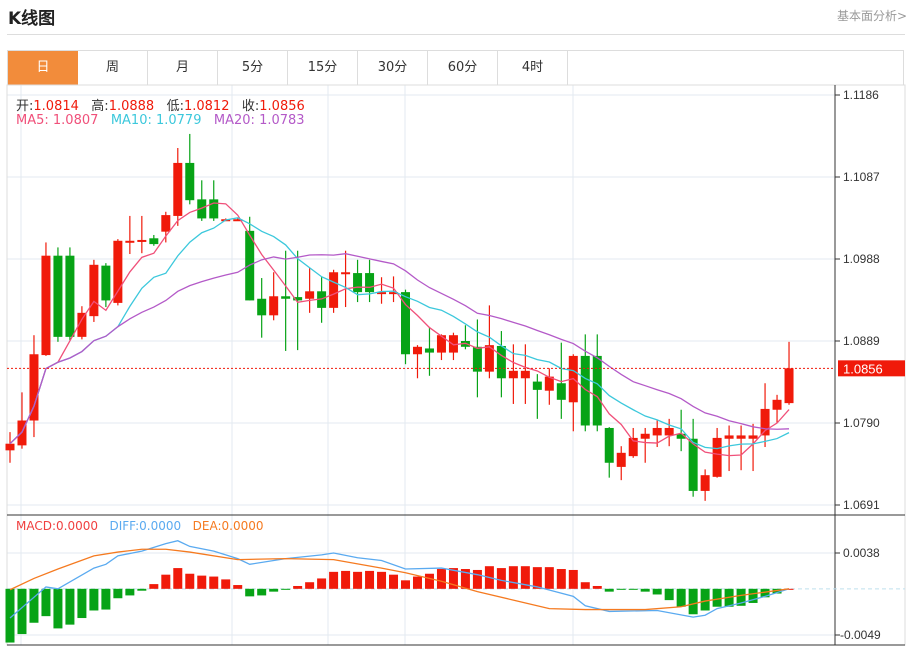  I want to click on diff-value: 0.0000, so click(160, 526).